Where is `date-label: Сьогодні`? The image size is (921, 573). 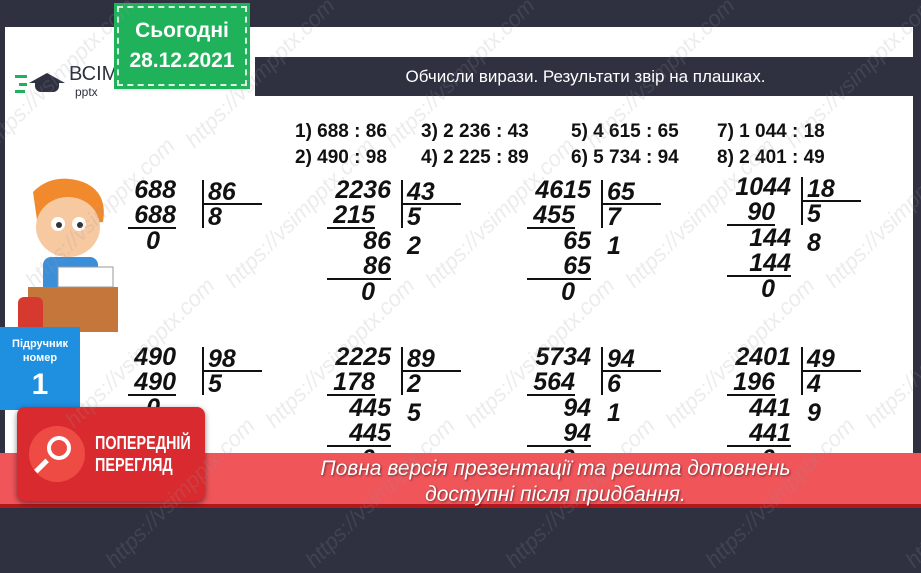 date-label: Сьогодні is located at coordinates (182, 30).